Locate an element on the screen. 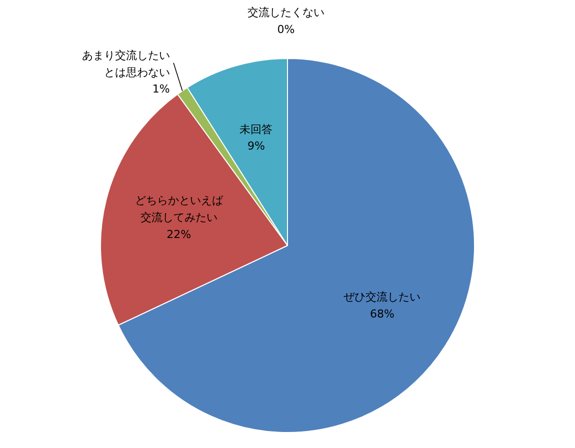 The height and width of the screenshot is (448, 575). slice-label: あまり交流したいとは思わない is located at coordinates (126, 63).